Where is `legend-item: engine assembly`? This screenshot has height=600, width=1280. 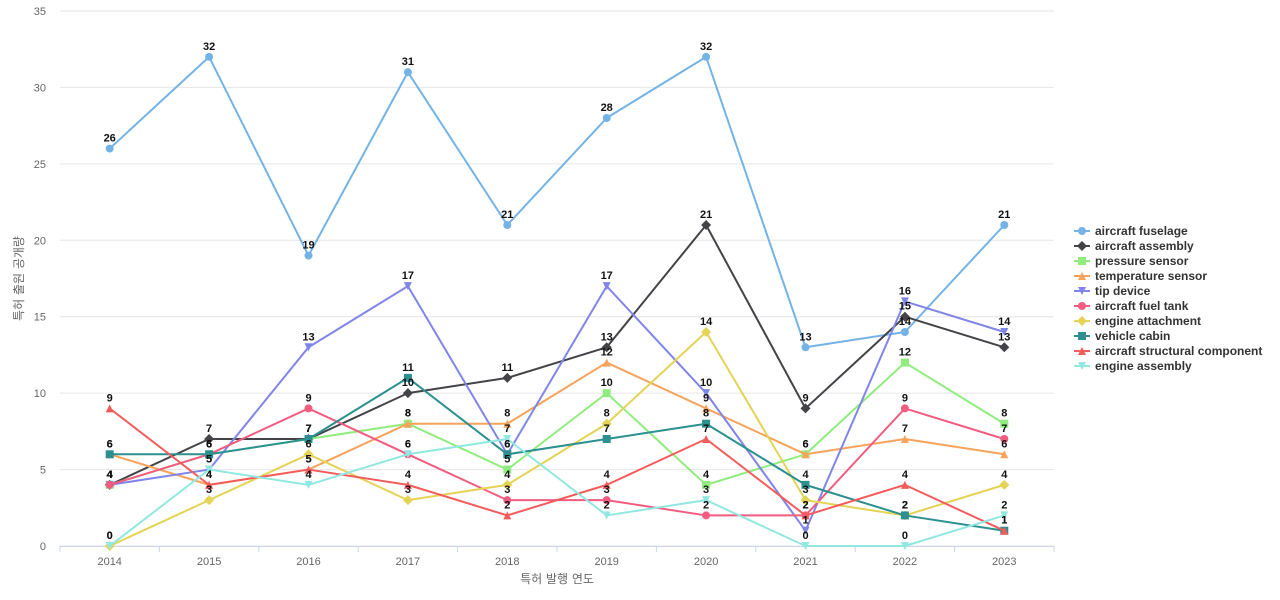 legend-item: engine assembly is located at coordinates (1133, 366).